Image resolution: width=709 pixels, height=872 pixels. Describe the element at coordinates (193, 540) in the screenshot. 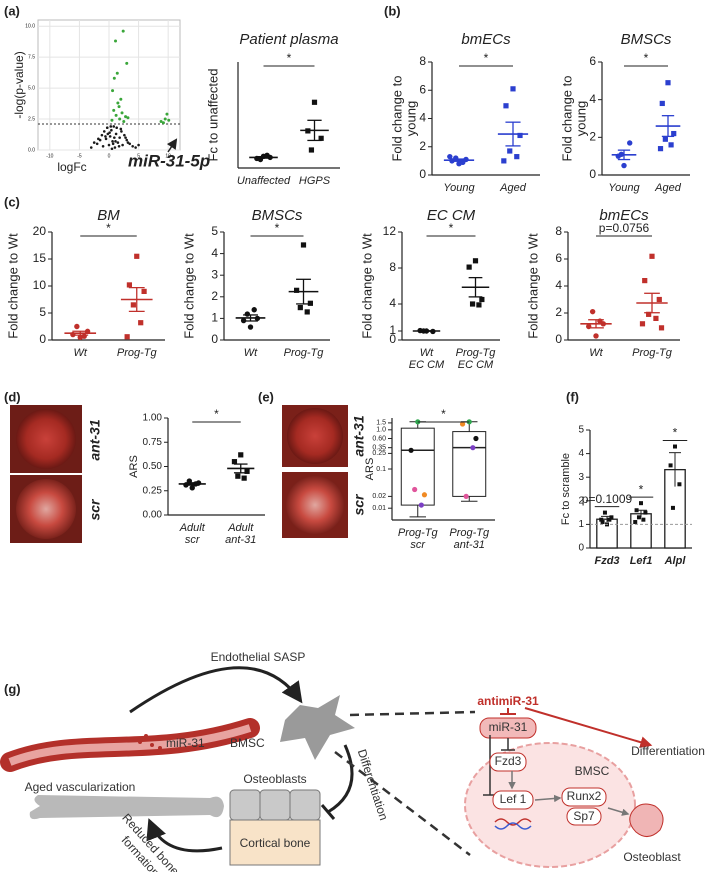

I see `x-tick-label: scr` at that location.